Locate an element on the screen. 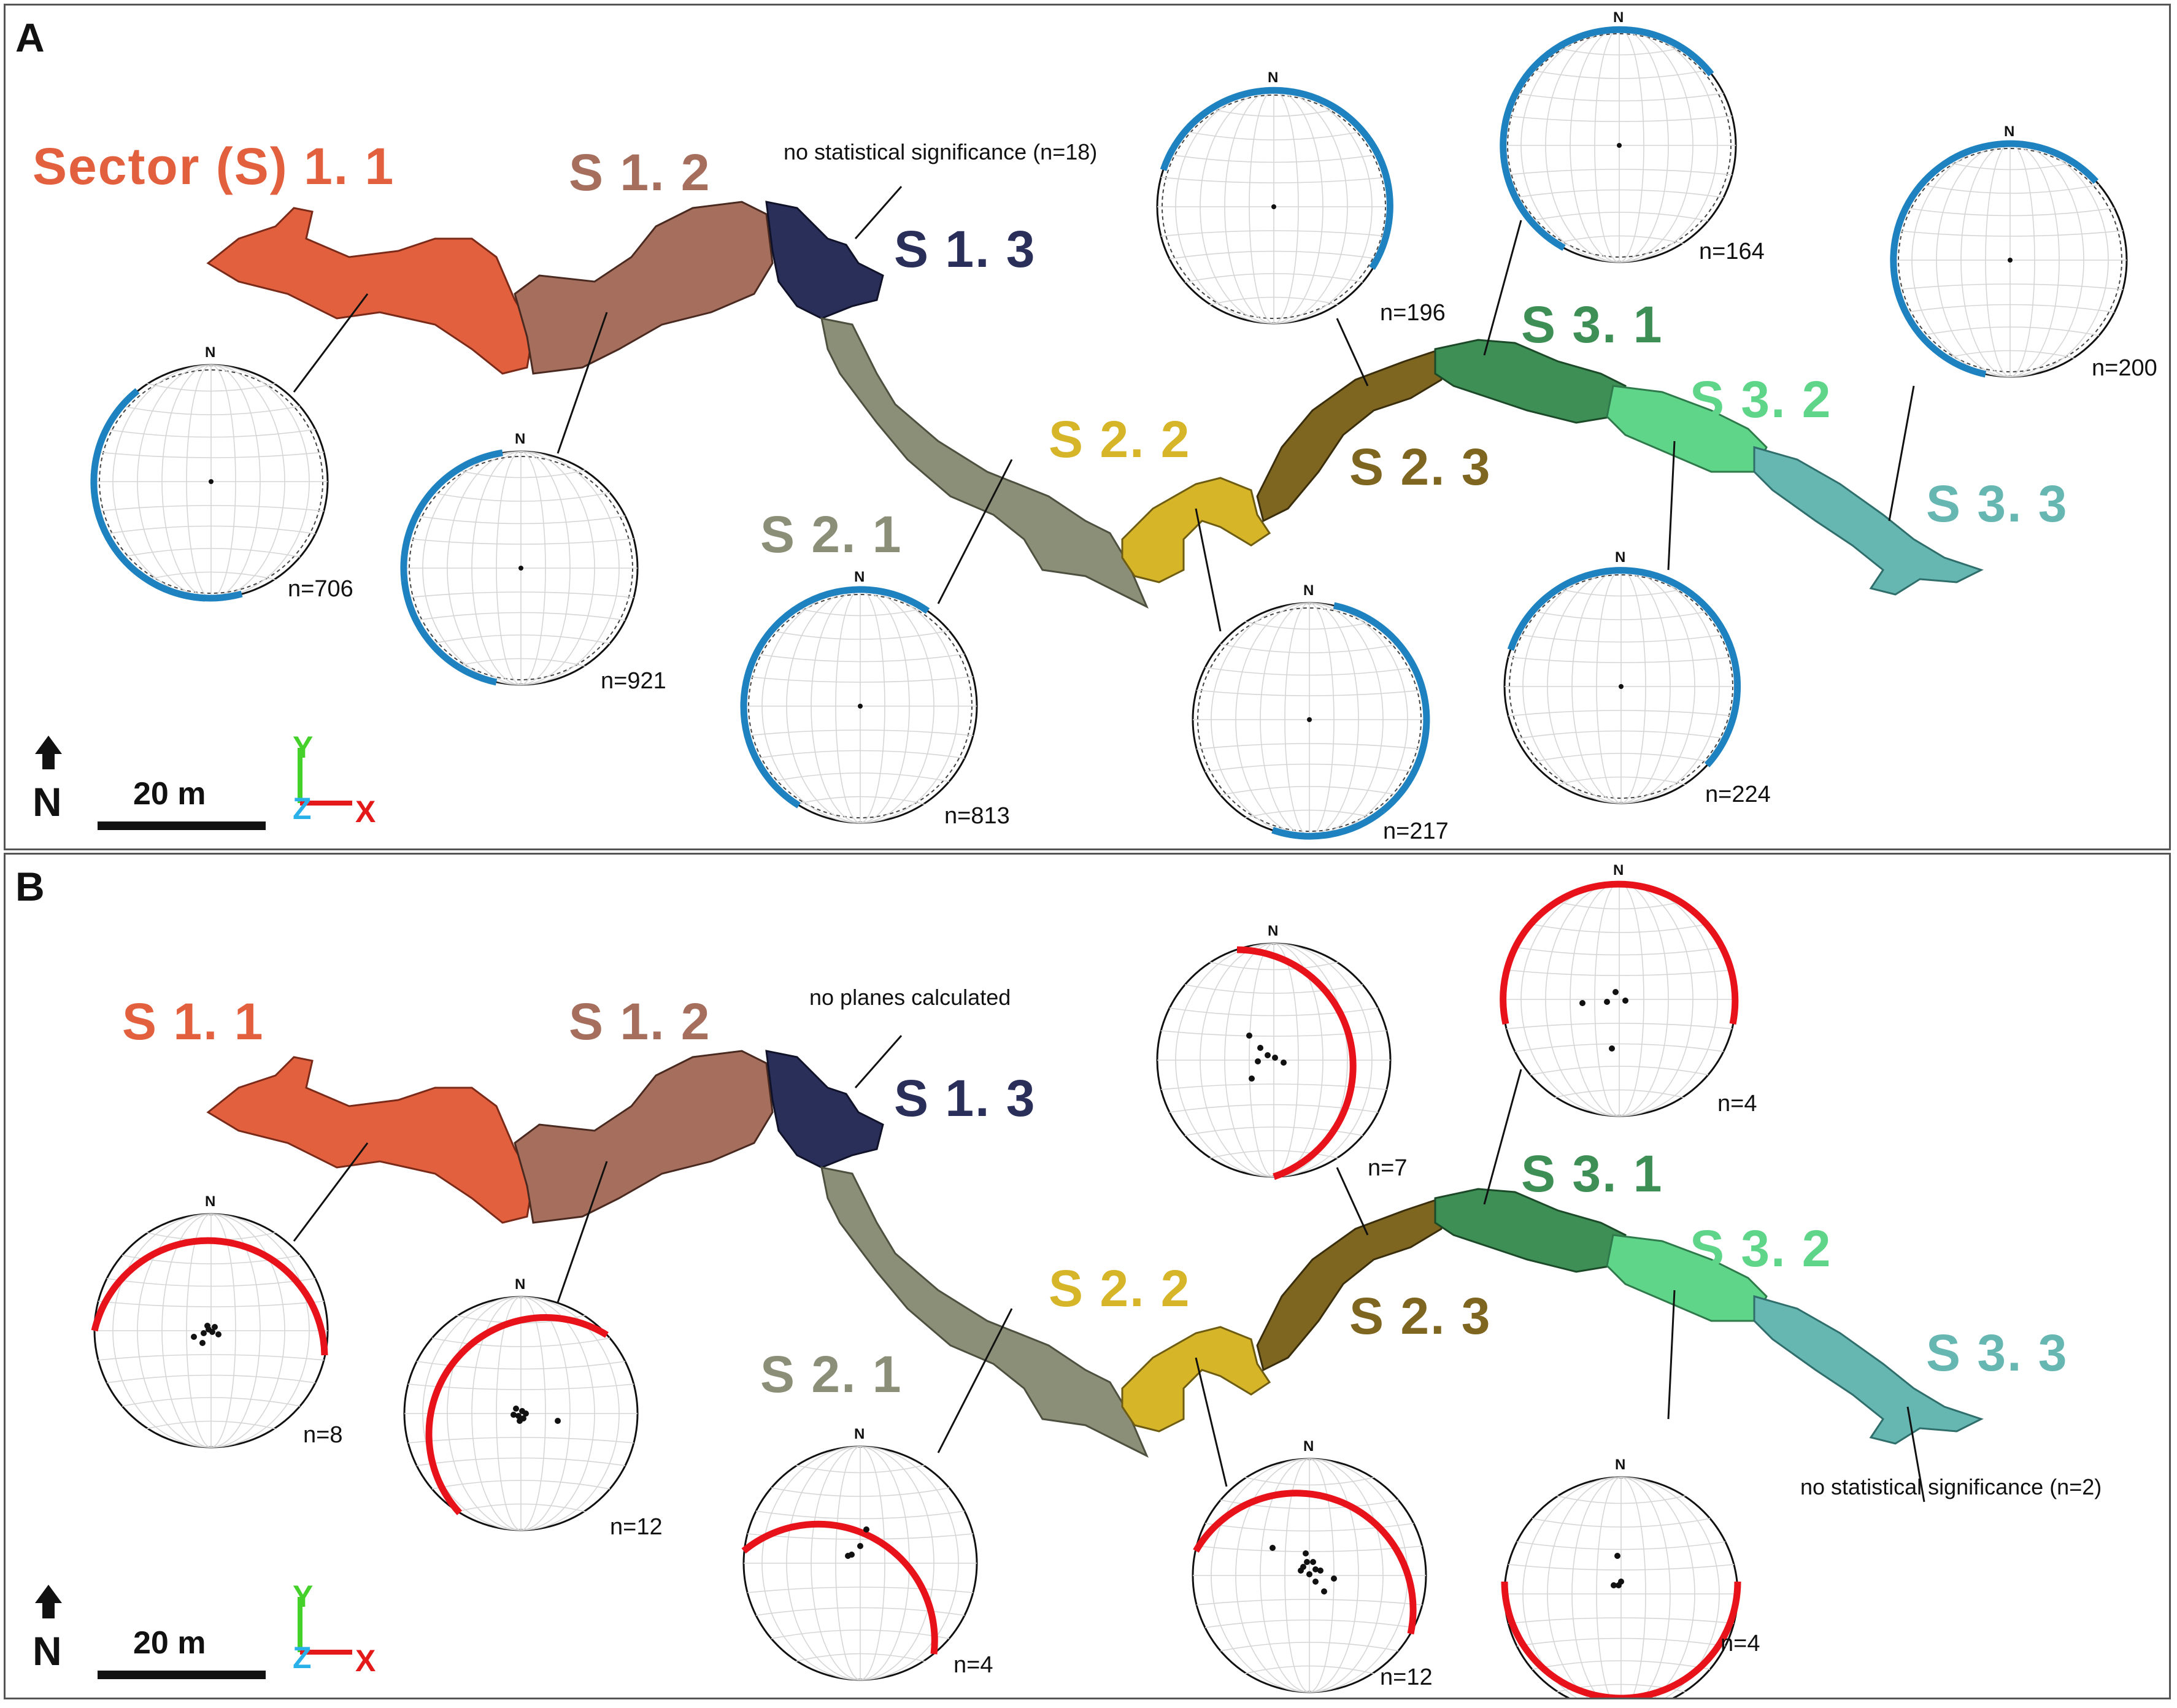  sector-label-s11: Sector (S) 1. 1 is located at coordinates (214, 166).